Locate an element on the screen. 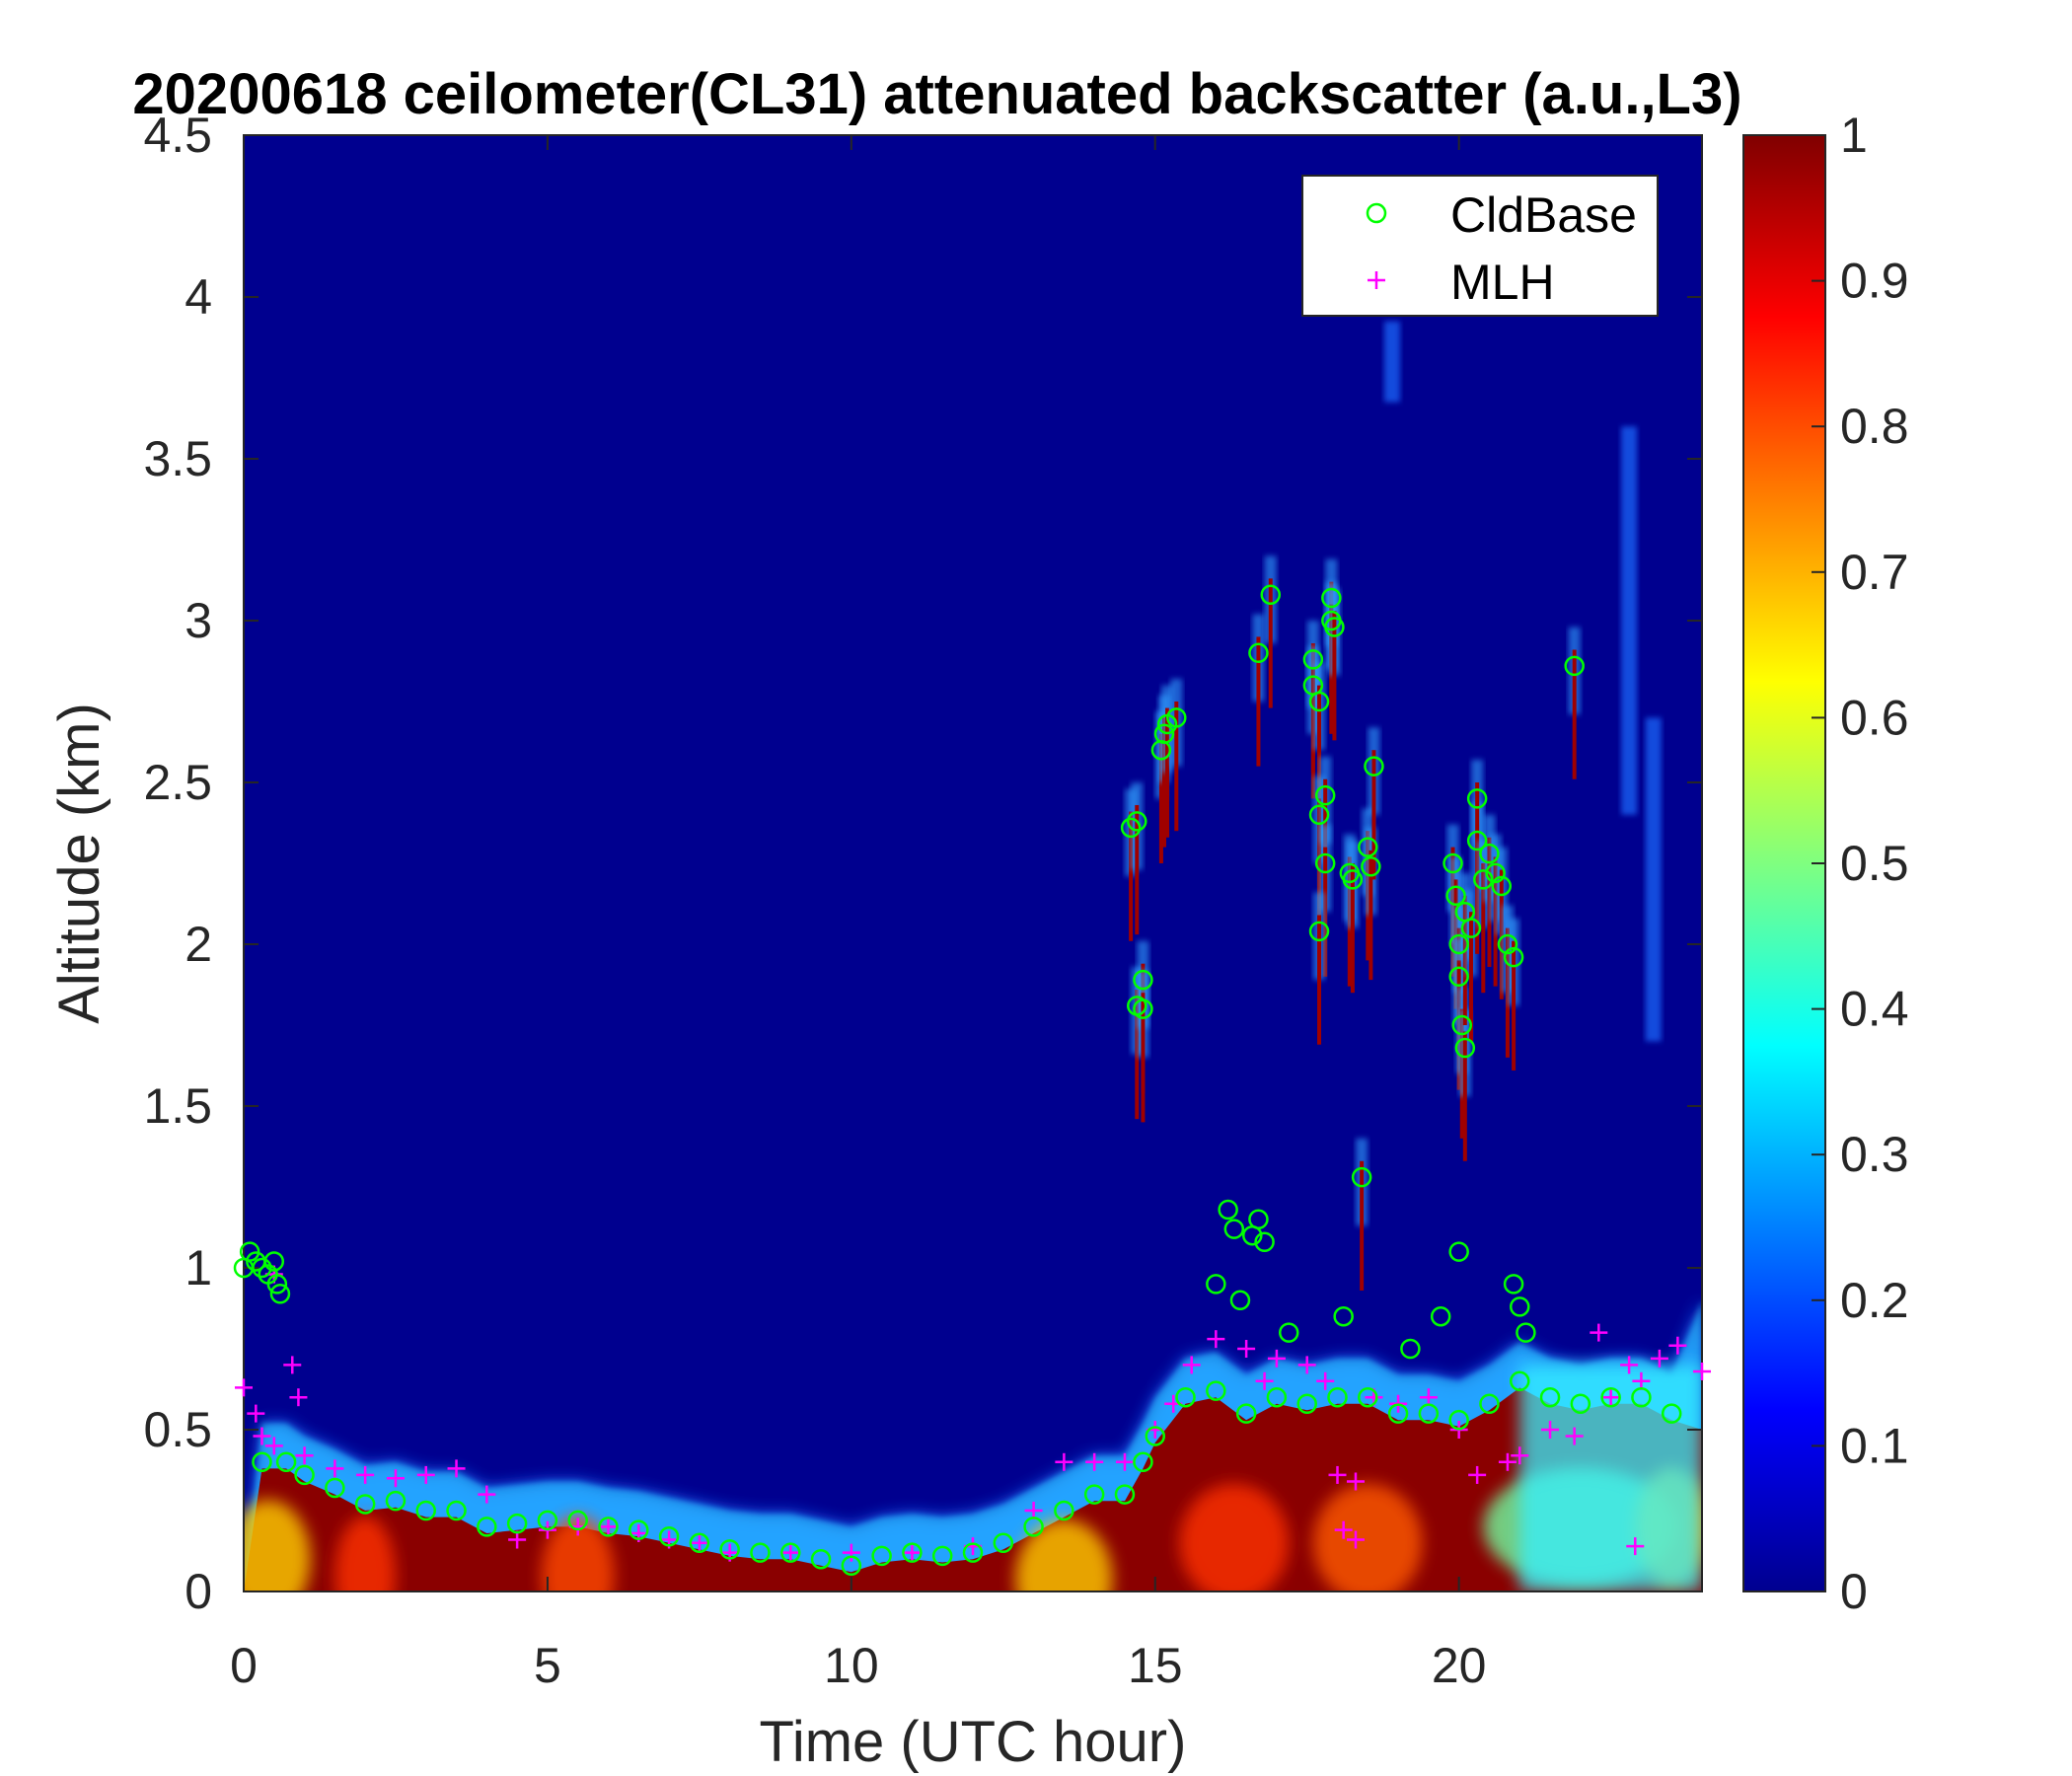 The height and width of the screenshot is (1776, 2072). colorbar-tick-label: 0.2 is located at coordinates (1875, 1300).